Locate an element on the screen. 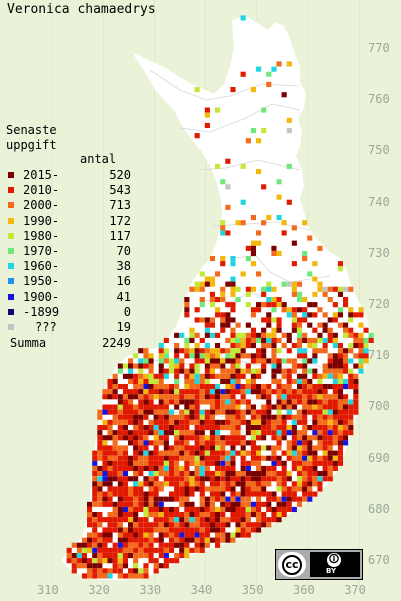 The width and height of the screenshot is (401, 601). legend-label: 1990- is located at coordinates (41, 220).